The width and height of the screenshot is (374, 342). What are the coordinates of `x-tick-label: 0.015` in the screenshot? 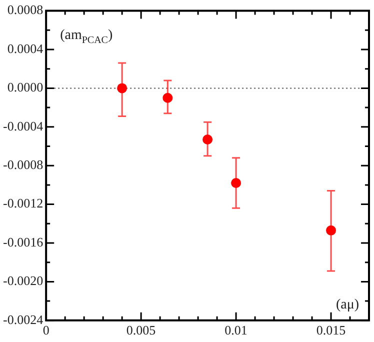 It's located at (331, 330).